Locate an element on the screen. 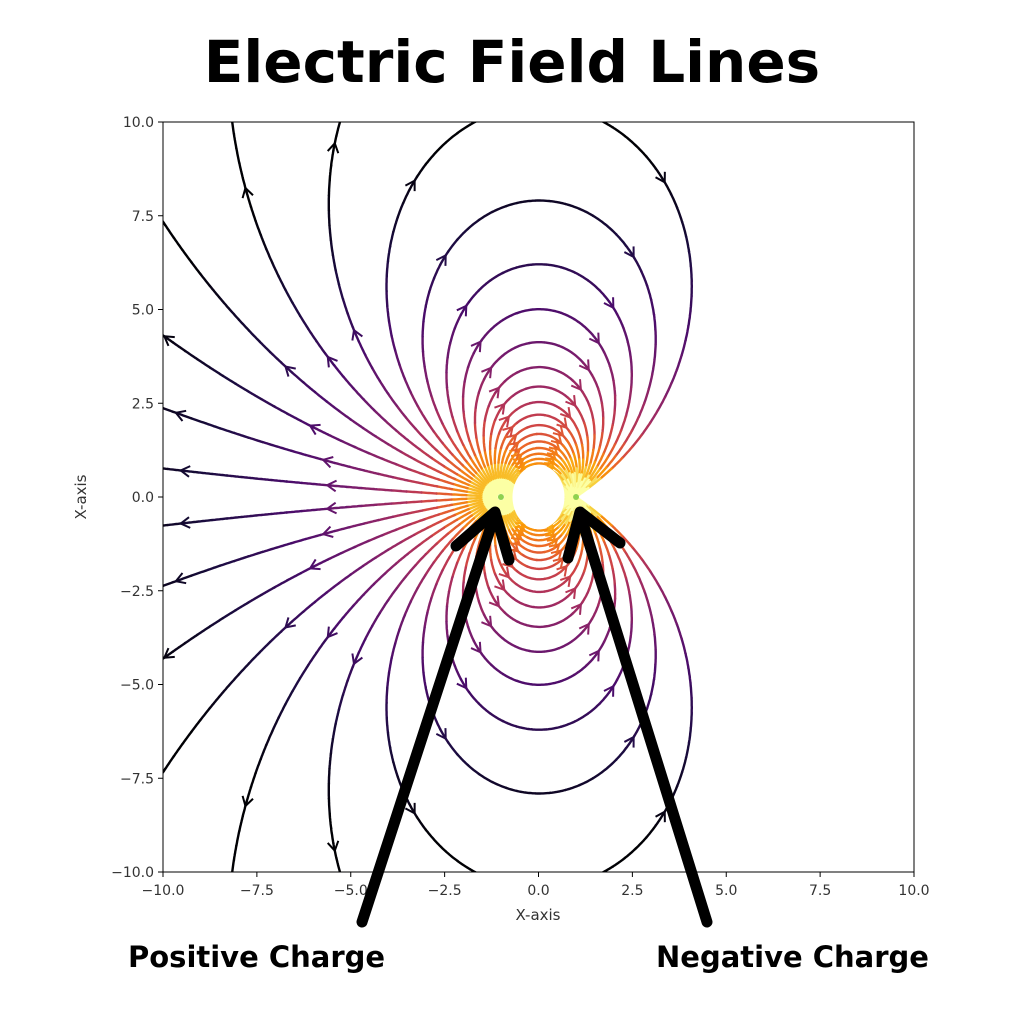 The width and height of the screenshot is (1024, 1024). x-tick-label: 5.0 is located at coordinates (726, 891).